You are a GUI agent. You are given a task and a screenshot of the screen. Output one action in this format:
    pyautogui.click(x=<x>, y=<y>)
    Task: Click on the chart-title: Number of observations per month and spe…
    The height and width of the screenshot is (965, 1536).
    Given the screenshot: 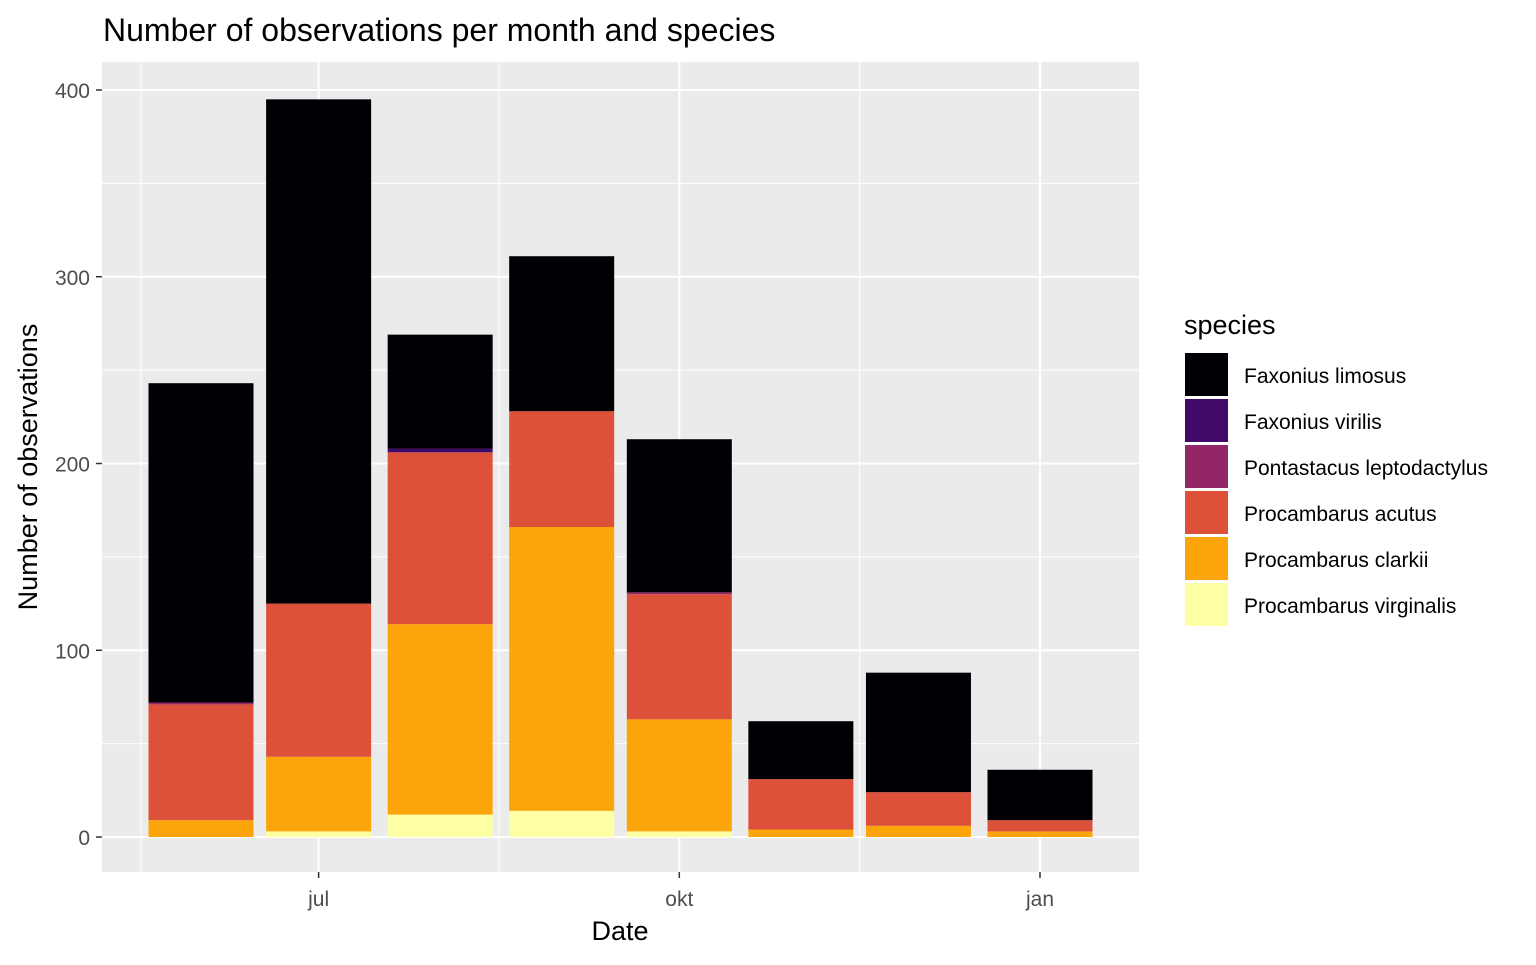 What is the action you would take?
    pyautogui.click(x=439, y=30)
    